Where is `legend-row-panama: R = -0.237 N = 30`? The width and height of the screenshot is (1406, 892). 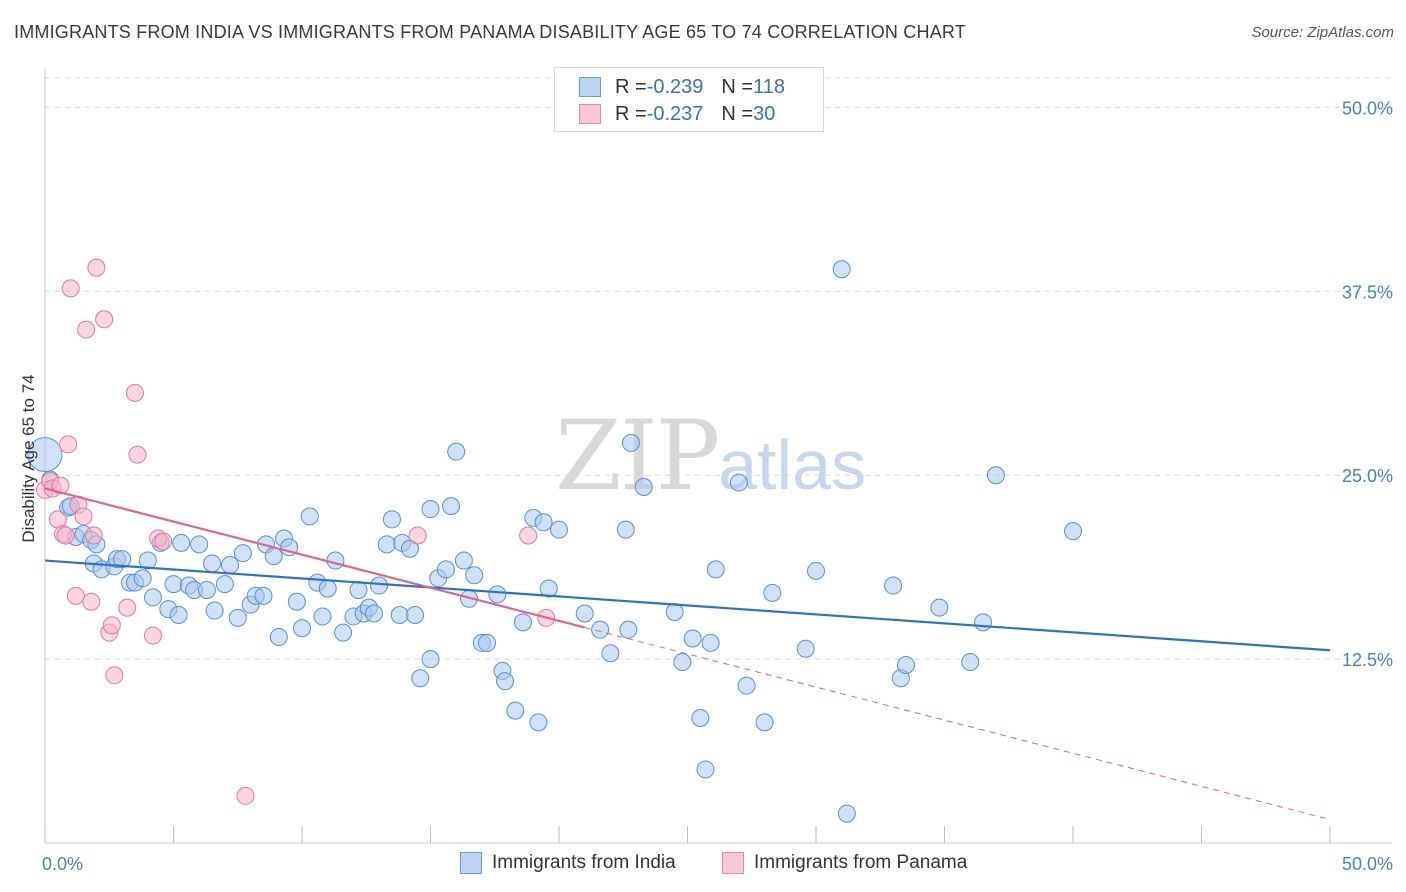 legend-row-panama: R = -0.237 N = 30 is located at coordinates (677, 114).